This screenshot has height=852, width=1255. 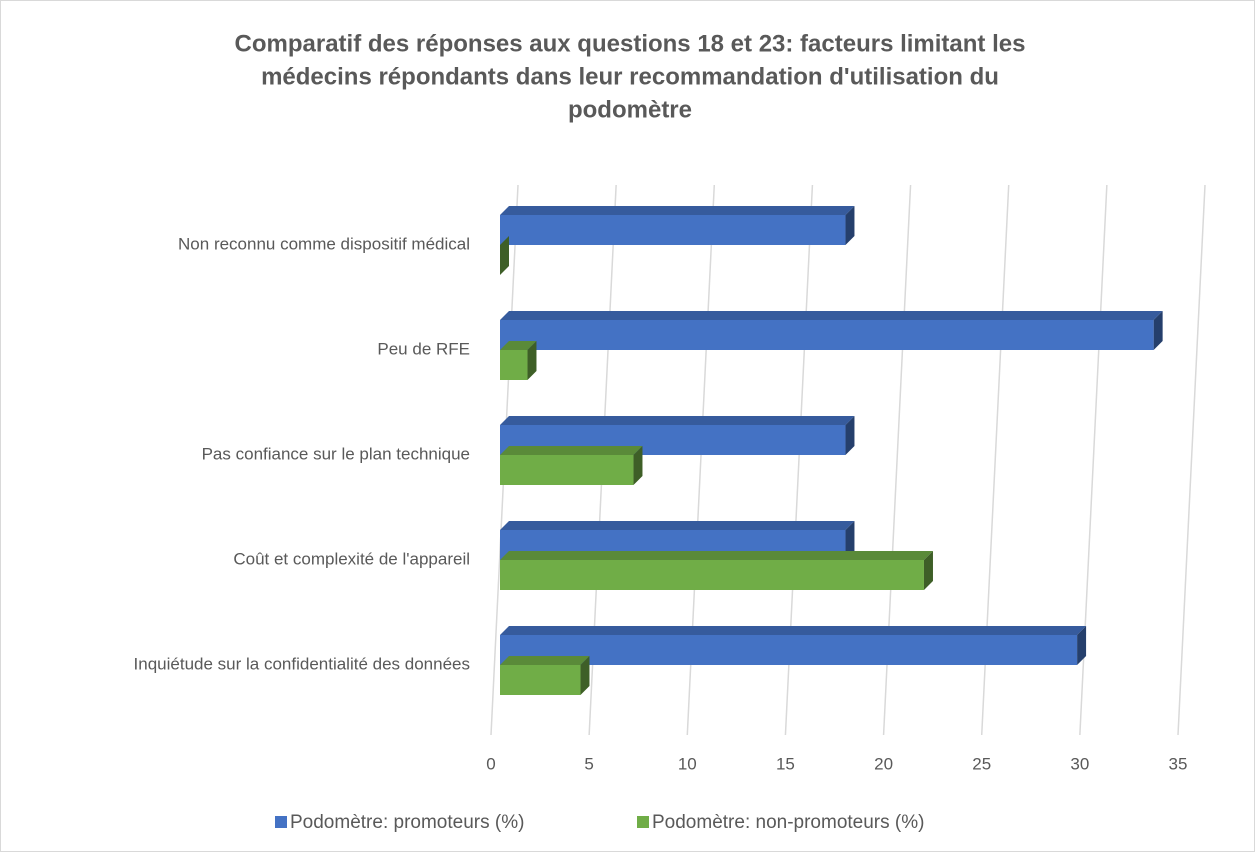 What do you see at coordinates (788, 822) in the screenshot?
I see `legend-label: Podomètre: non-promoteurs (%)` at bounding box center [788, 822].